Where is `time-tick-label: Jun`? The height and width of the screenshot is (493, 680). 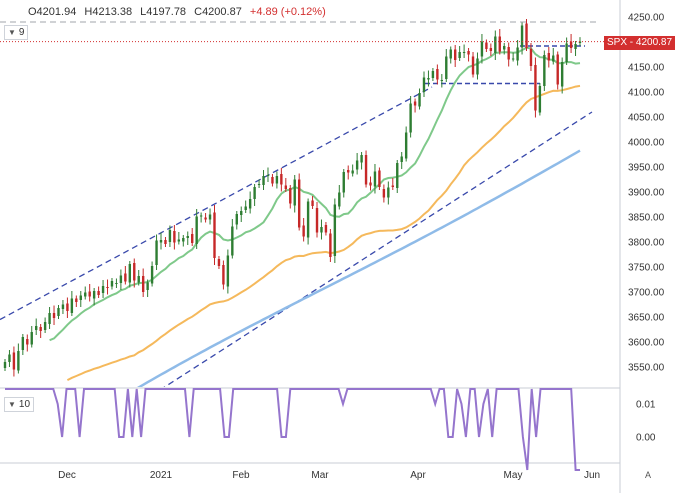
time-tick-label: Jun is located at coordinates (592, 475).